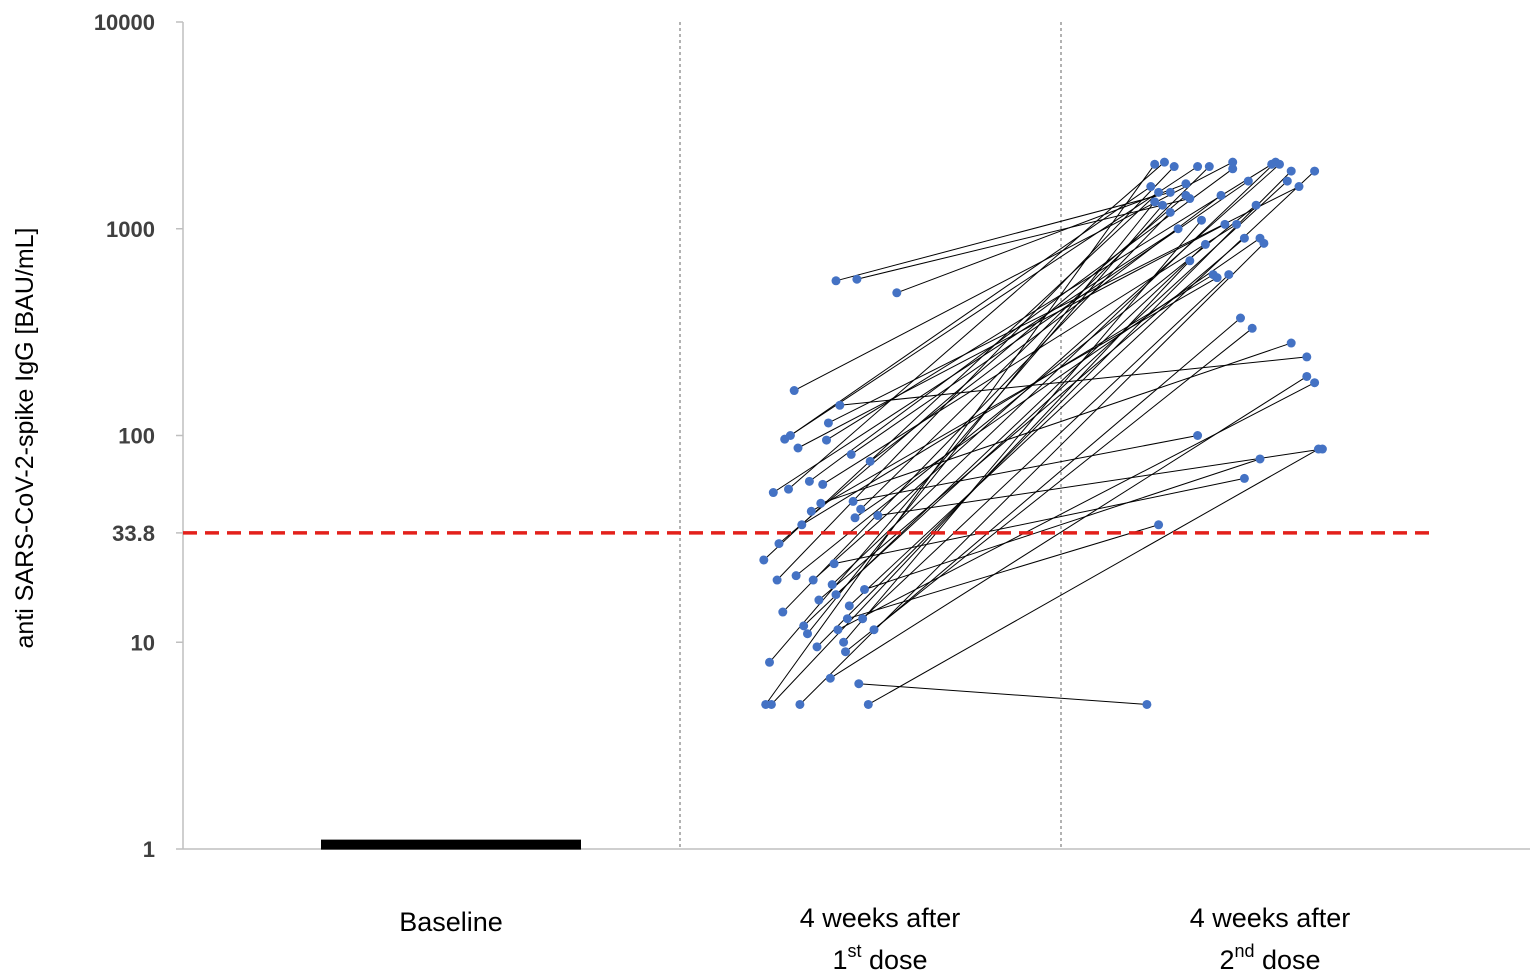 The image size is (1535, 976). Describe the element at coordinates (25, 438) in the screenshot. I see `y-axis-title: anti SARS-CoV-2-spike IgG [BAU/mL]` at that location.